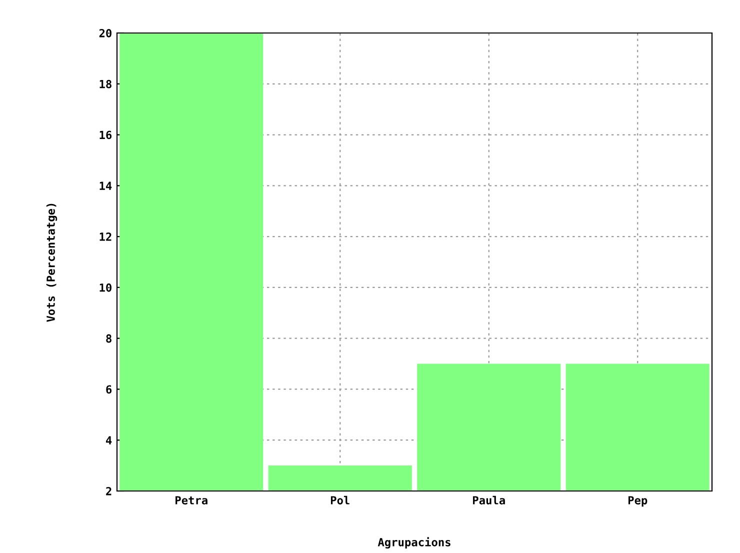 The image size is (740, 553). I want to click on x-axis-title: Agrupacions, so click(414, 543).